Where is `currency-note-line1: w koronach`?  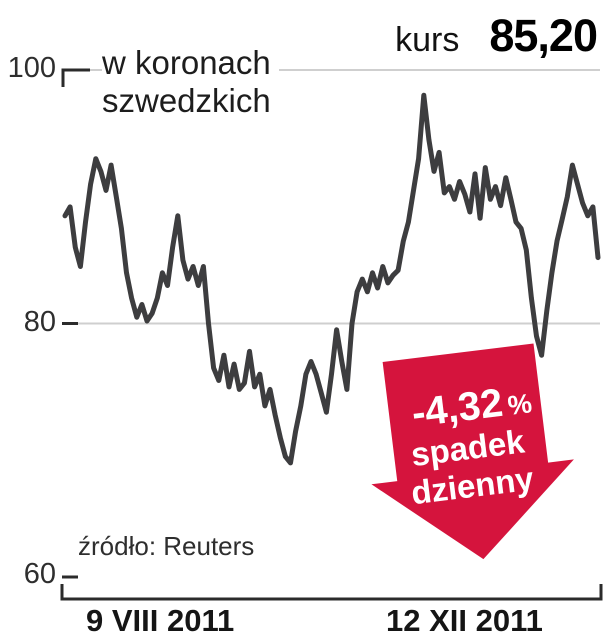
currency-note-line1: w koronach is located at coordinates (186, 62).